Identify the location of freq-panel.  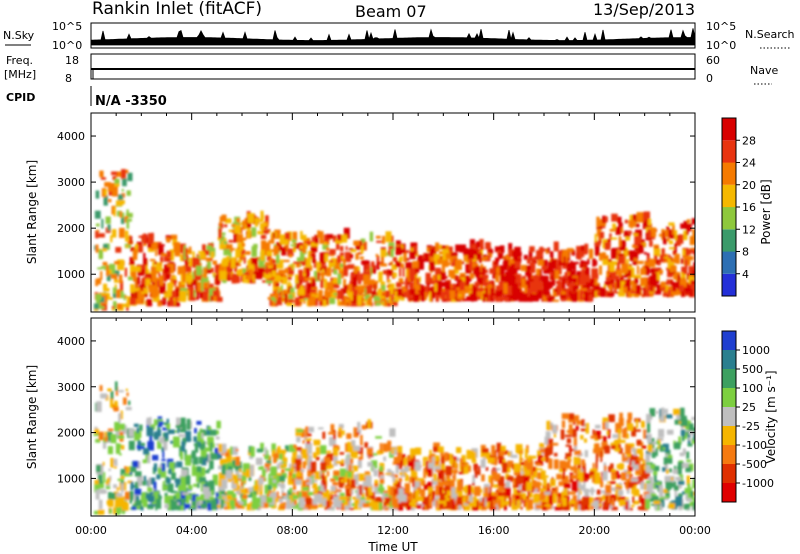
(393, 66).